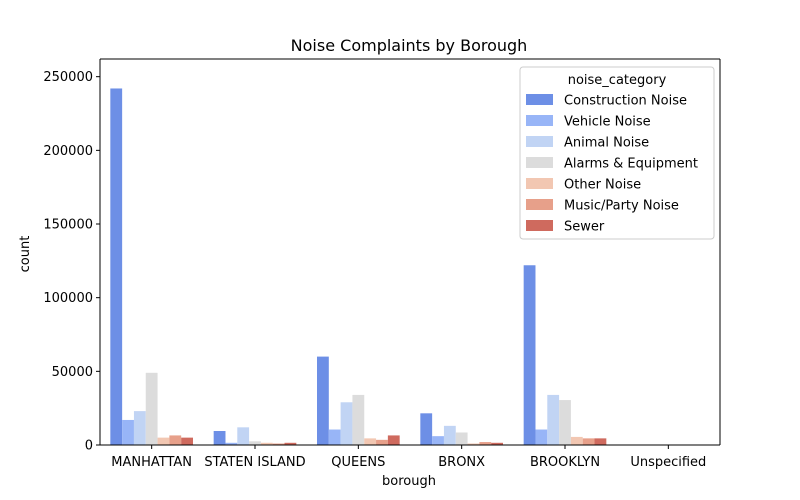  Describe the element at coordinates (668, 462) in the screenshot. I see `x-tick-label: Unspecified` at that location.